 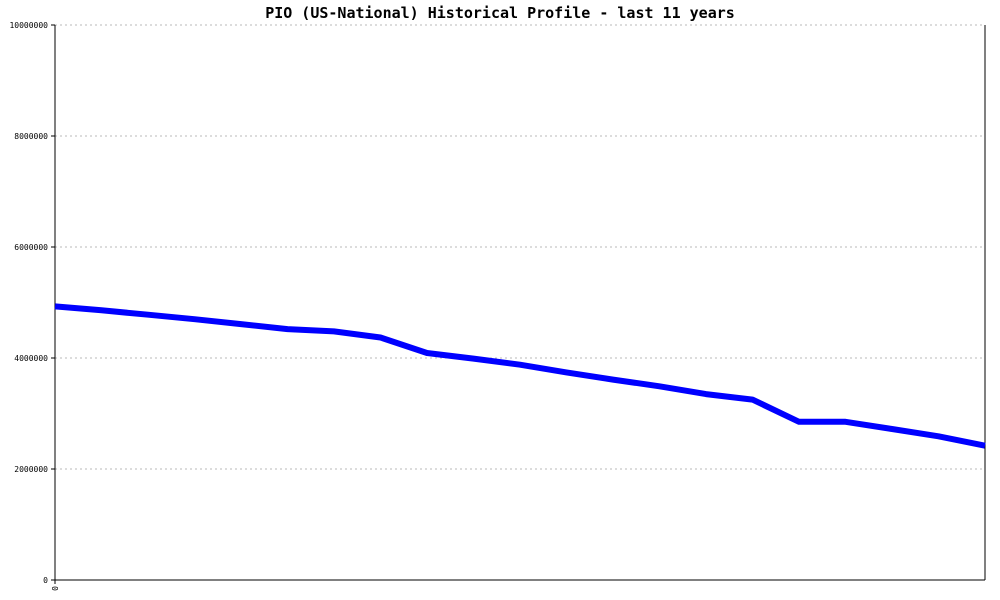 I want to click on y-tick-label: 8000000, so click(x=31, y=136).